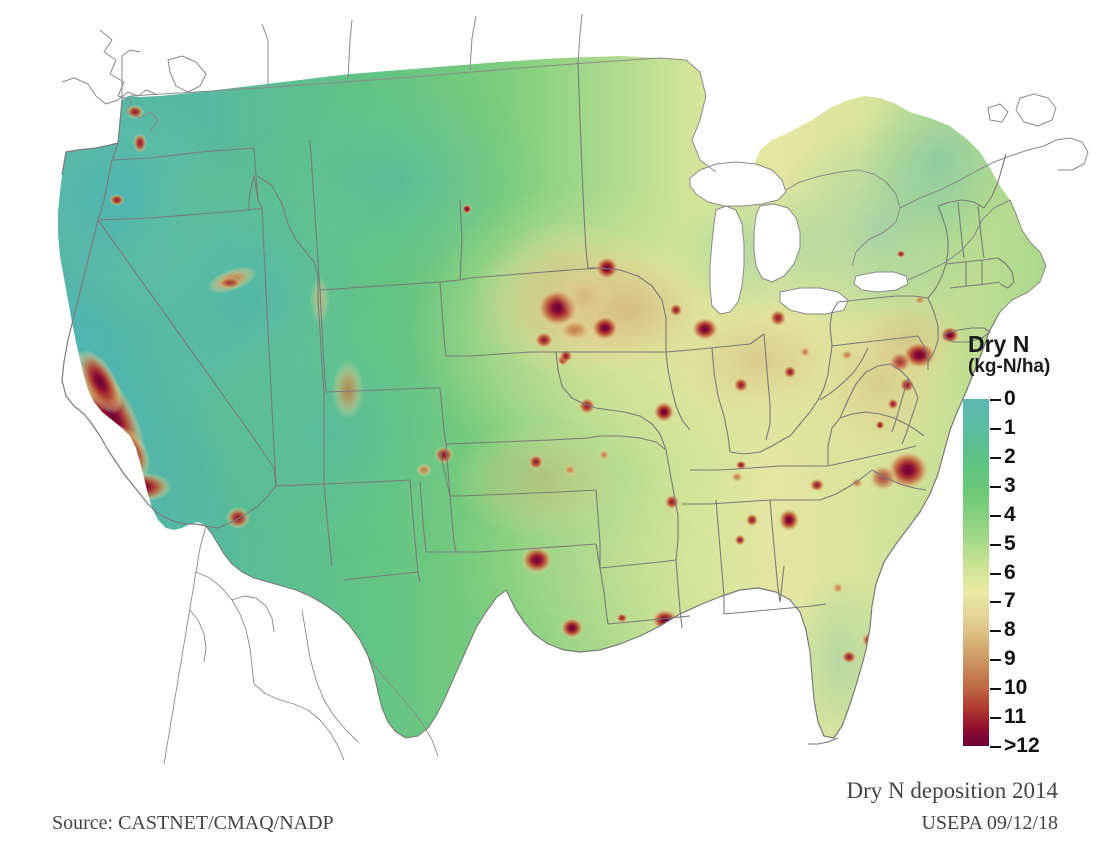  What do you see at coordinates (135, 112) in the screenshot?
I see `hotspot-seattle` at bounding box center [135, 112].